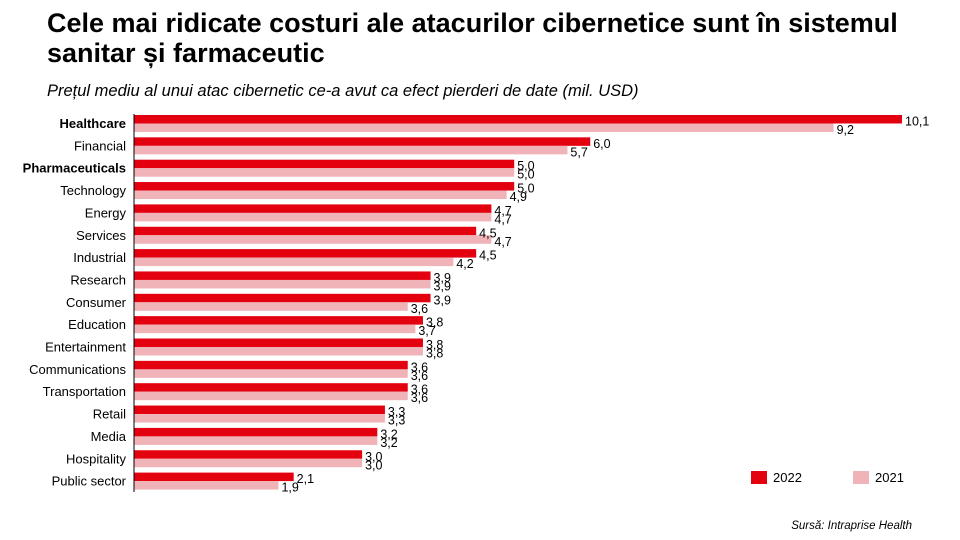  What do you see at coordinates (84, 391) in the screenshot?
I see `category-label: Transportation` at bounding box center [84, 391].